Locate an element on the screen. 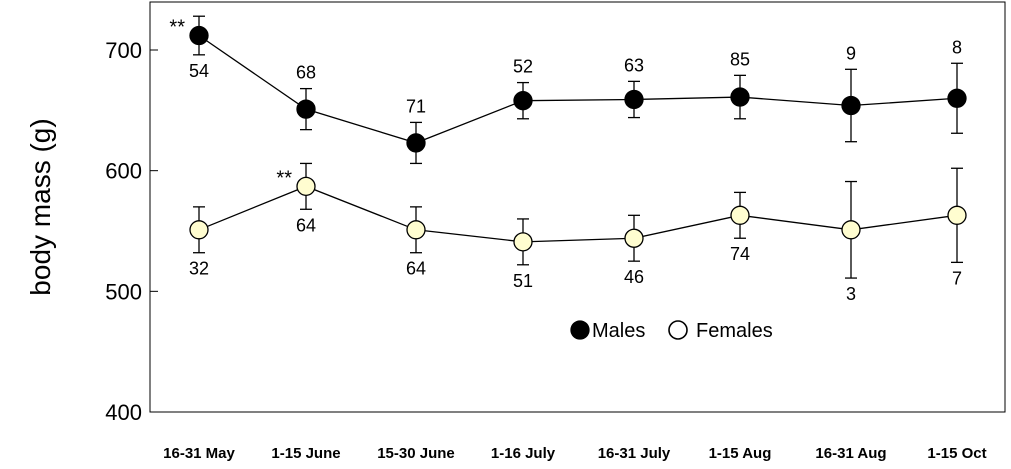  sample-size-label: 3 is located at coordinates (851, 294).